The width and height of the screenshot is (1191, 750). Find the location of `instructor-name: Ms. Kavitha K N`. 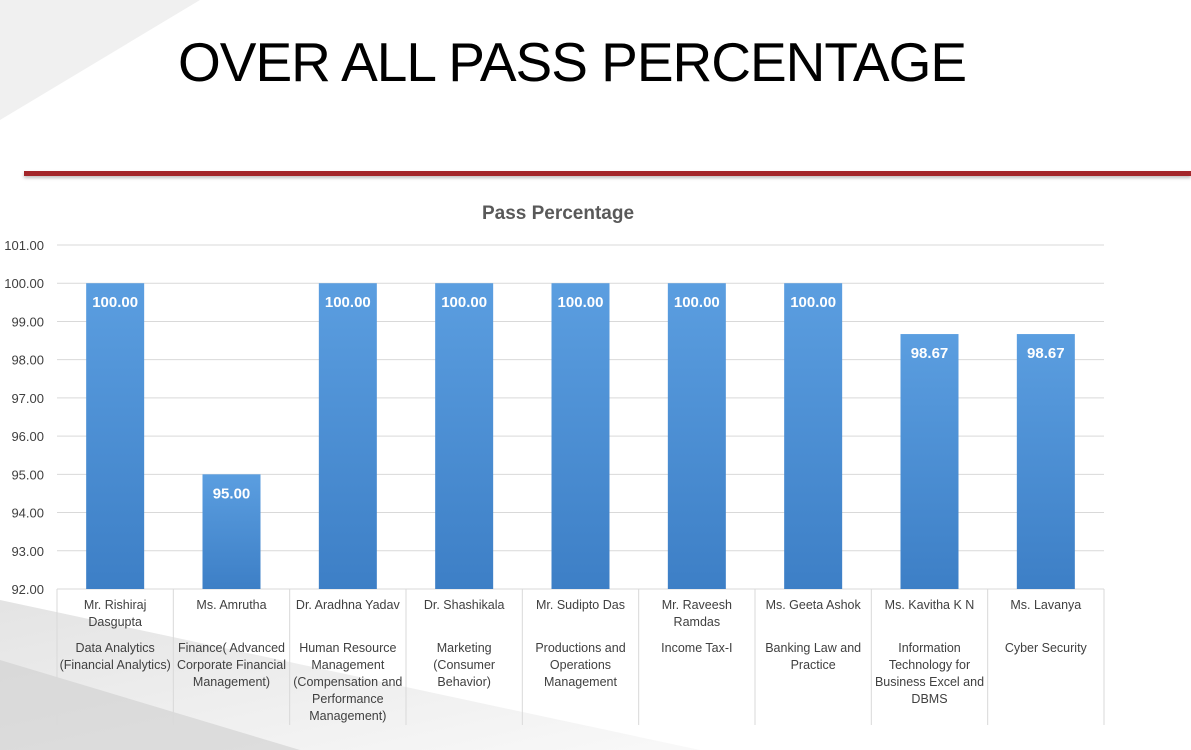

instructor-name: Ms. Kavitha K N is located at coordinates (929, 605).